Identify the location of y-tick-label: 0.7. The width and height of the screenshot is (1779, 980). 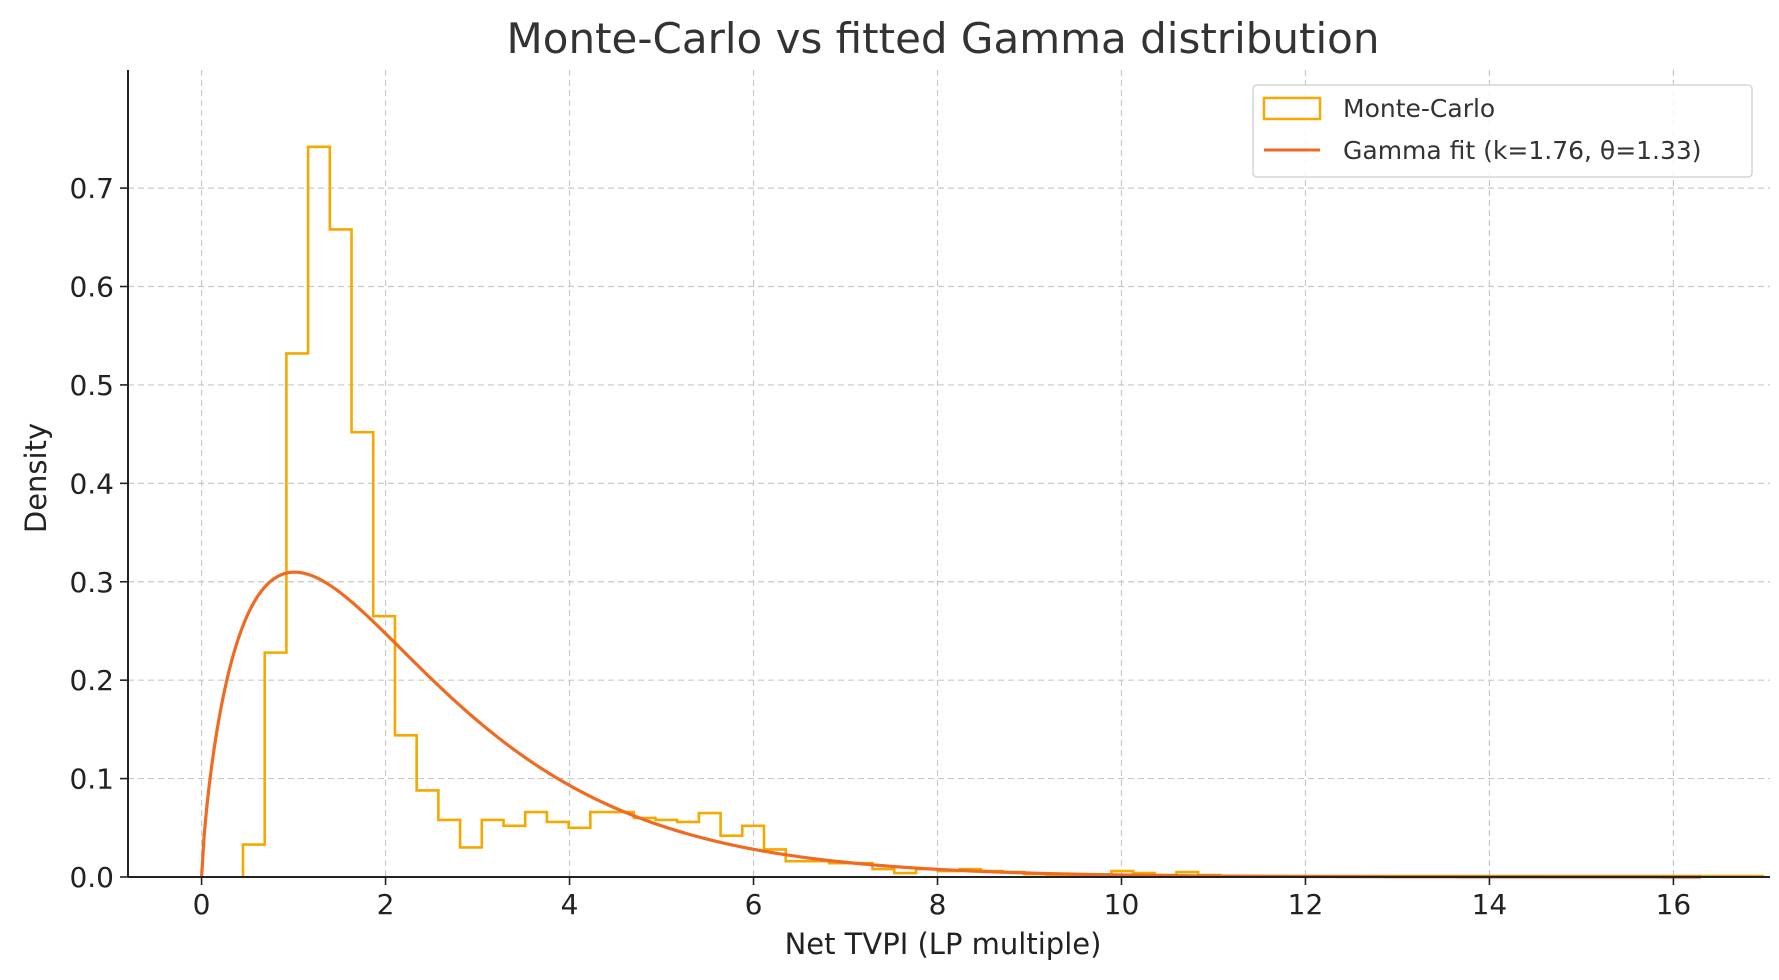
(91, 188).